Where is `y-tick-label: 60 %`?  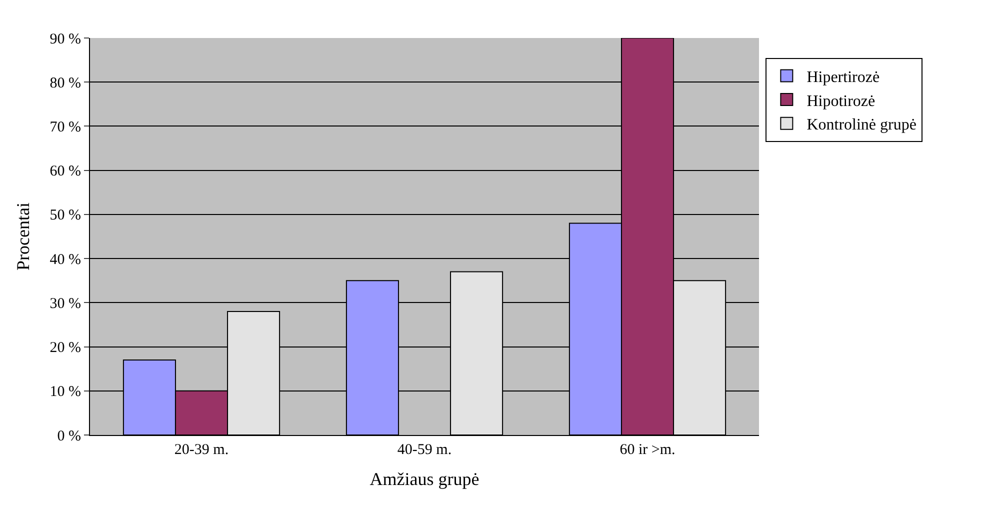 y-tick-label: 60 % is located at coordinates (65, 172).